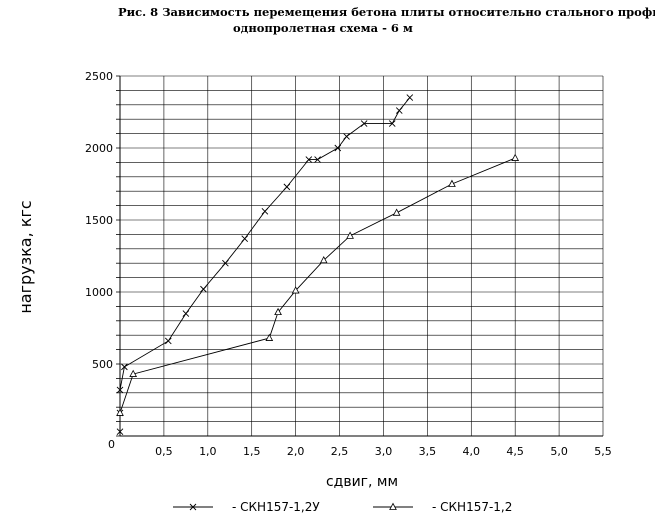 This screenshot has height=516, width=655. What do you see at coordinates (362, 482) in the screenshot?
I see `x-axis-label: сдвиг, мм` at bounding box center [362, 482].